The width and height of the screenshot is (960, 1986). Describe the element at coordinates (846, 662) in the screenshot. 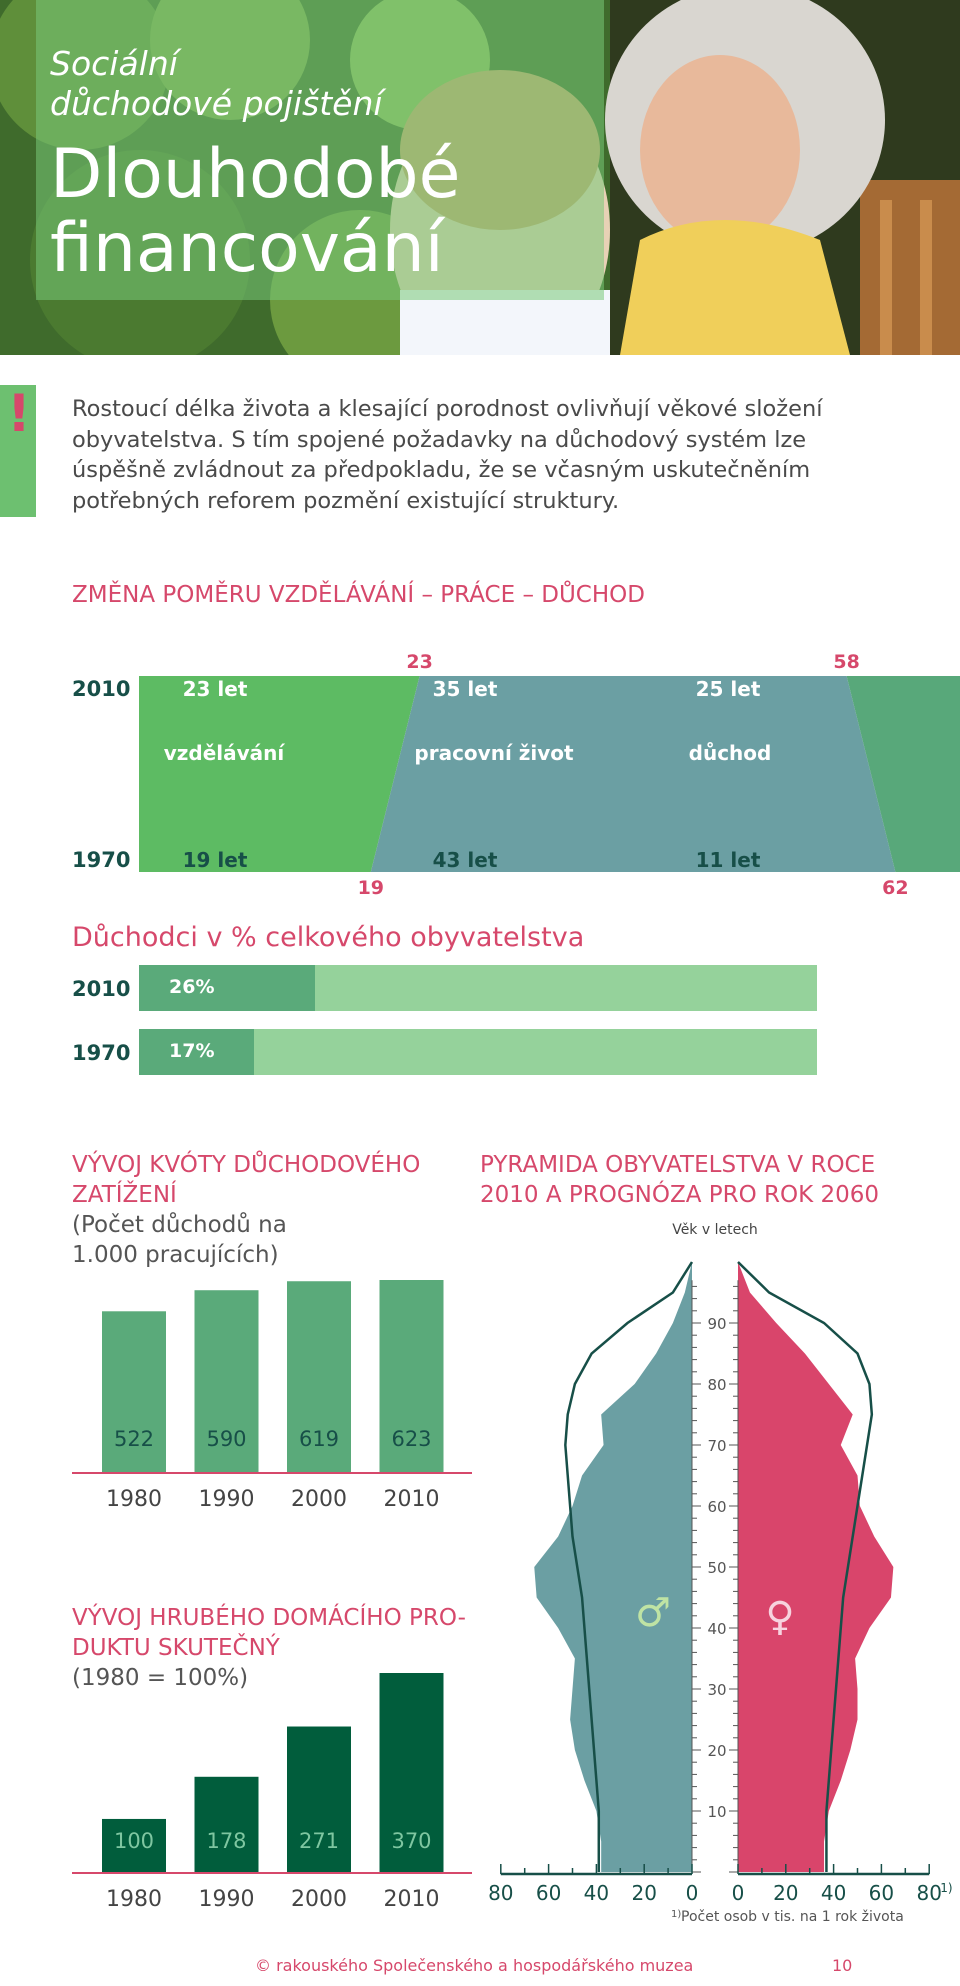

I see `point-label-2010-work: 58` at that location.